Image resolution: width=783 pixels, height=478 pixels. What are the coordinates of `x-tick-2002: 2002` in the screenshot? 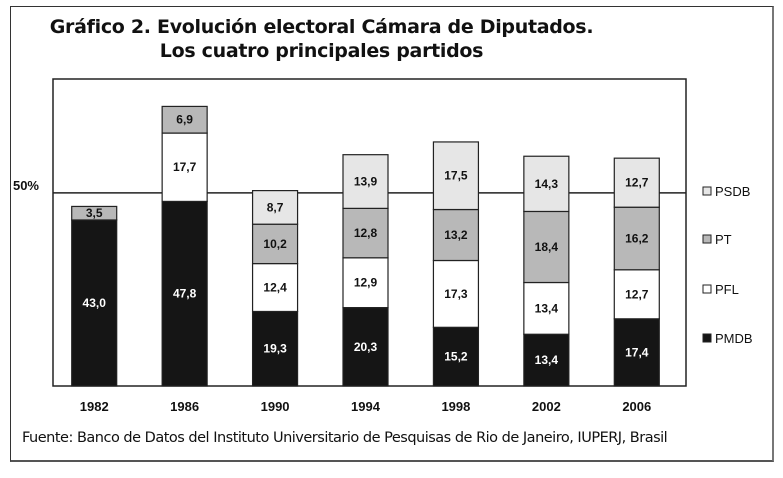 It's located at (546, 406).